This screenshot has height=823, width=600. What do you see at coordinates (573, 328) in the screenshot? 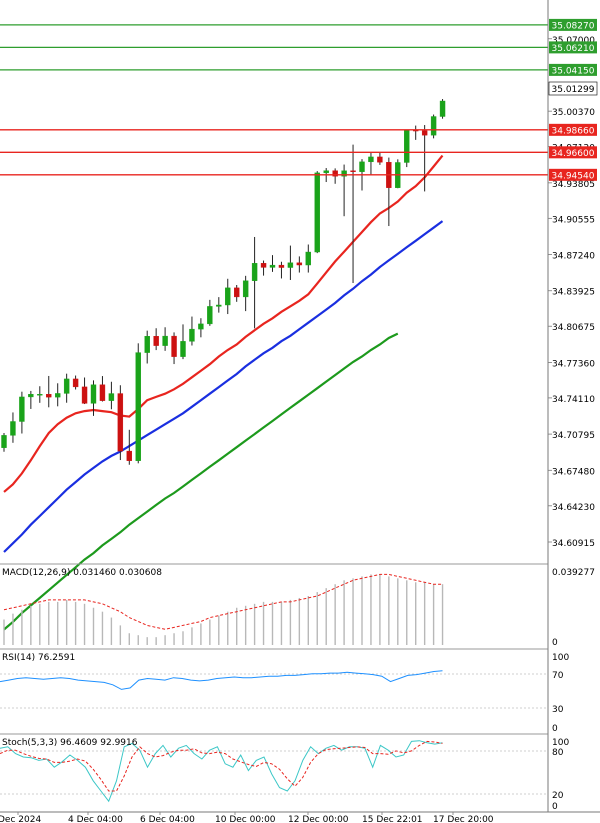
I see `price-tick-label: 34.80675` at bounding box center [573, 328].